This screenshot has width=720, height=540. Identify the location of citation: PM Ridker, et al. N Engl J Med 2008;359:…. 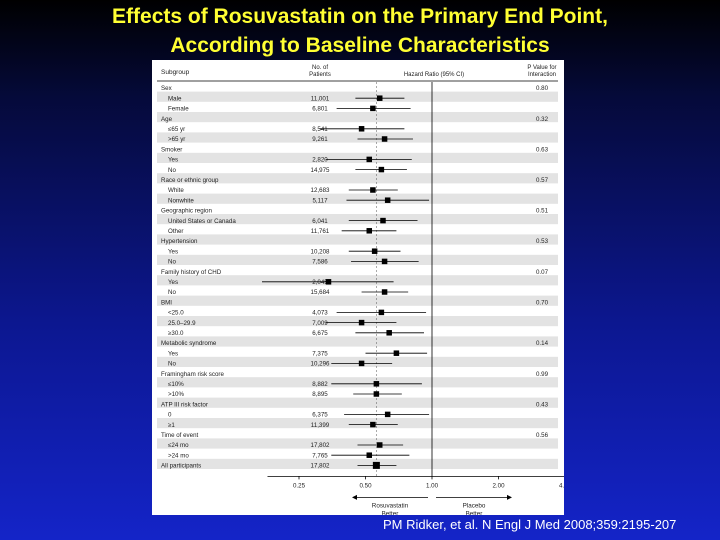
(530, 524).